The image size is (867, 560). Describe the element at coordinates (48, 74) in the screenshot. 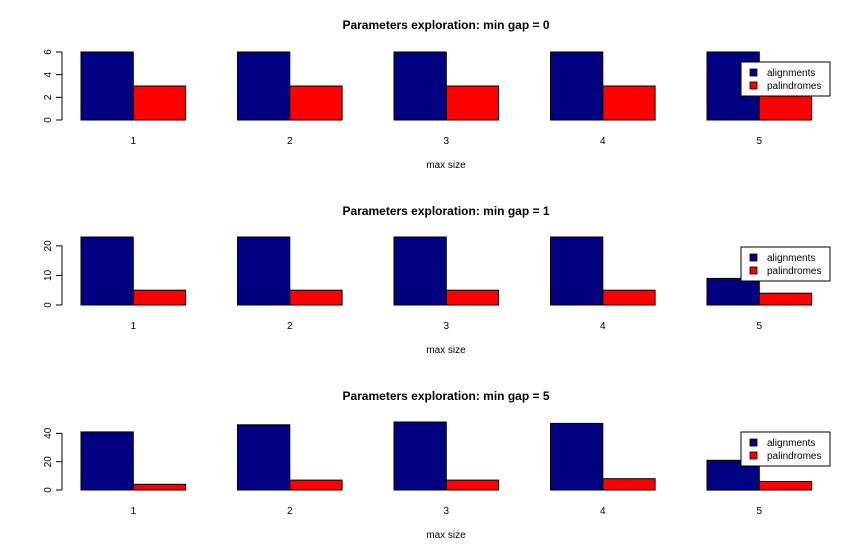

I see `y-tick-label: 4` at that location.